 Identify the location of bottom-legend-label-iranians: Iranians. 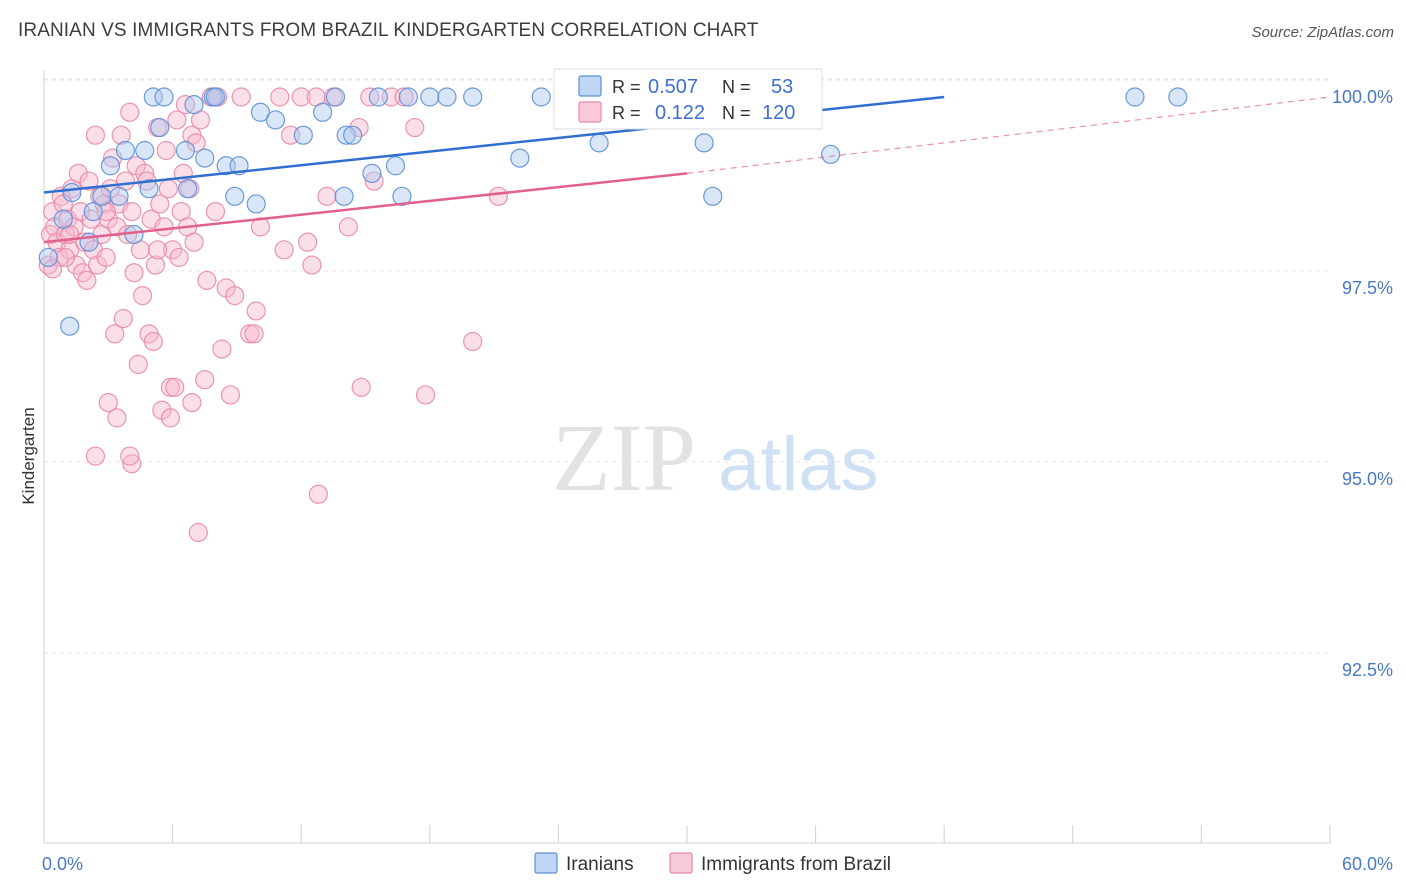
(600, 864).